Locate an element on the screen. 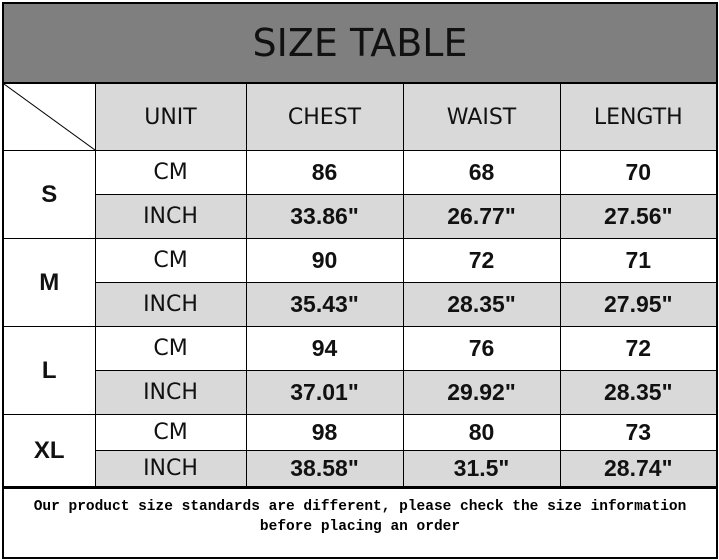 This screenshot has height=560, width=719. waist-cell: 76 is located at coordinates (481, 348).